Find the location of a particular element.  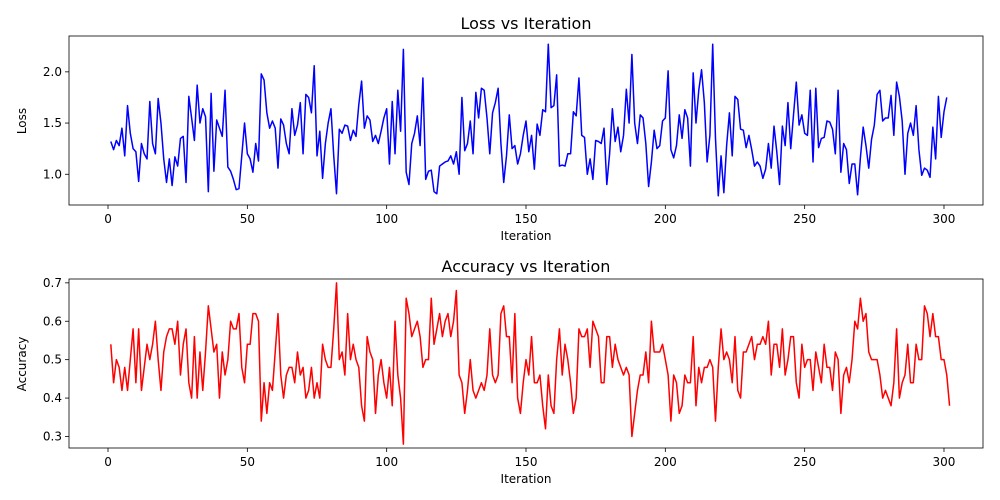

accuracy-x-axis-label: Iteration is located at coordinates (526, 479).